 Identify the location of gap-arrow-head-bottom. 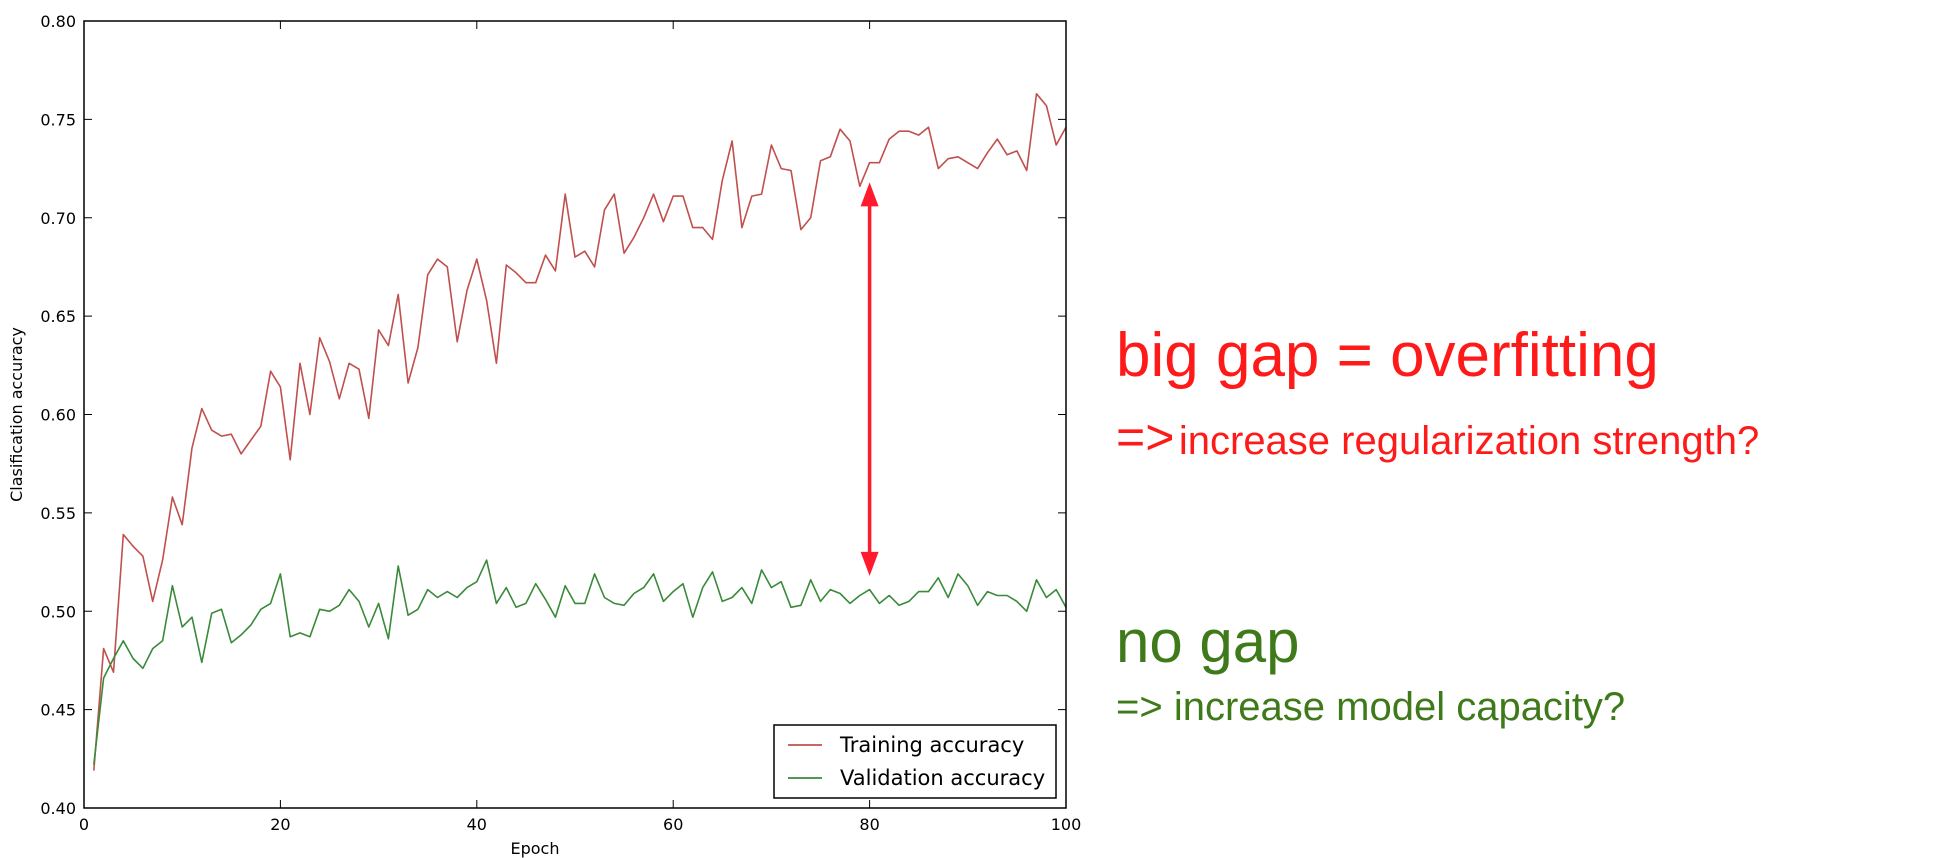
(869, 563).